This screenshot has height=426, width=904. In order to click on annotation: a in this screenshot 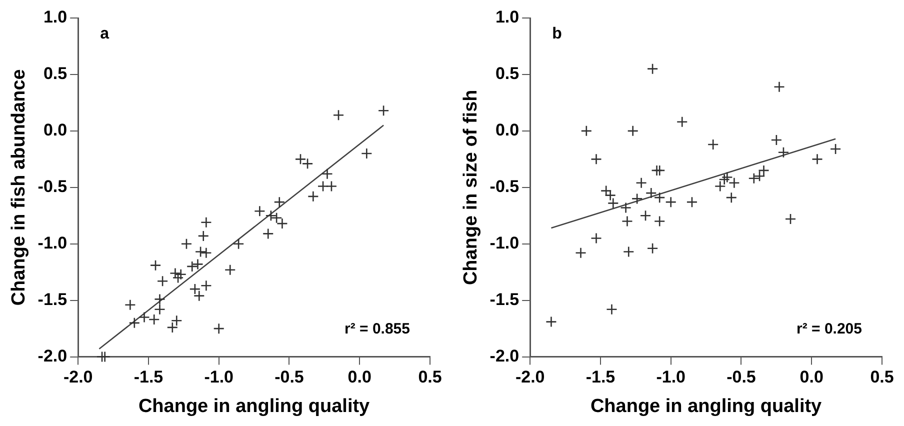, I will do `click(105, 33)`.